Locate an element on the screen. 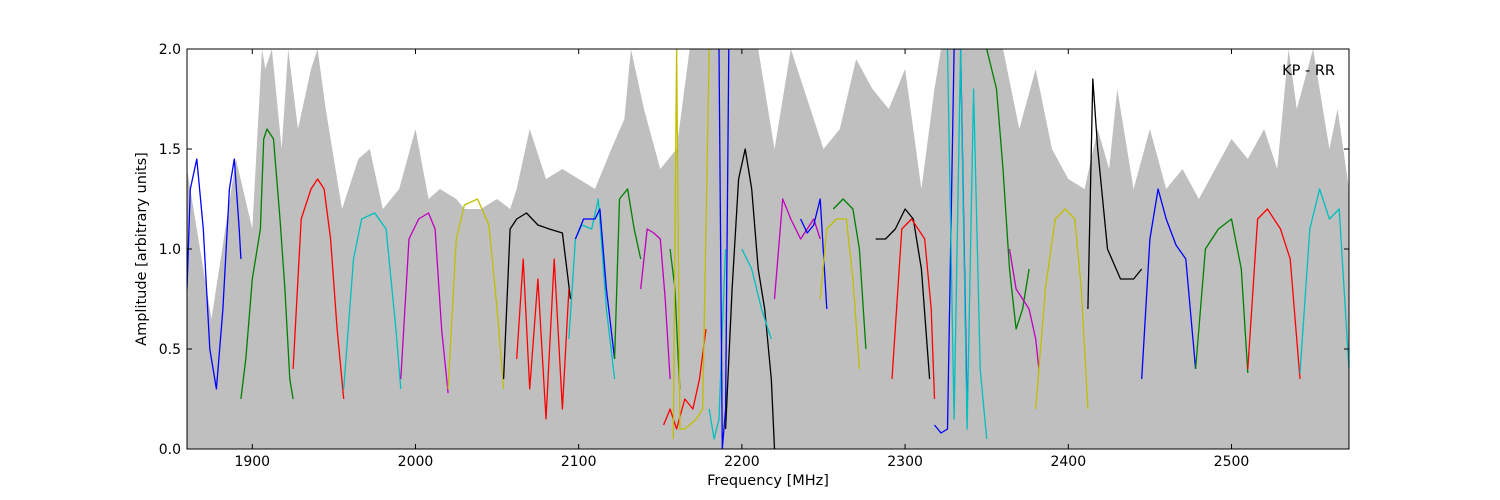 The width and height of the screenshot is (1500, 500). y-tick-label: 1.0 is located at coordinates (170, 250).